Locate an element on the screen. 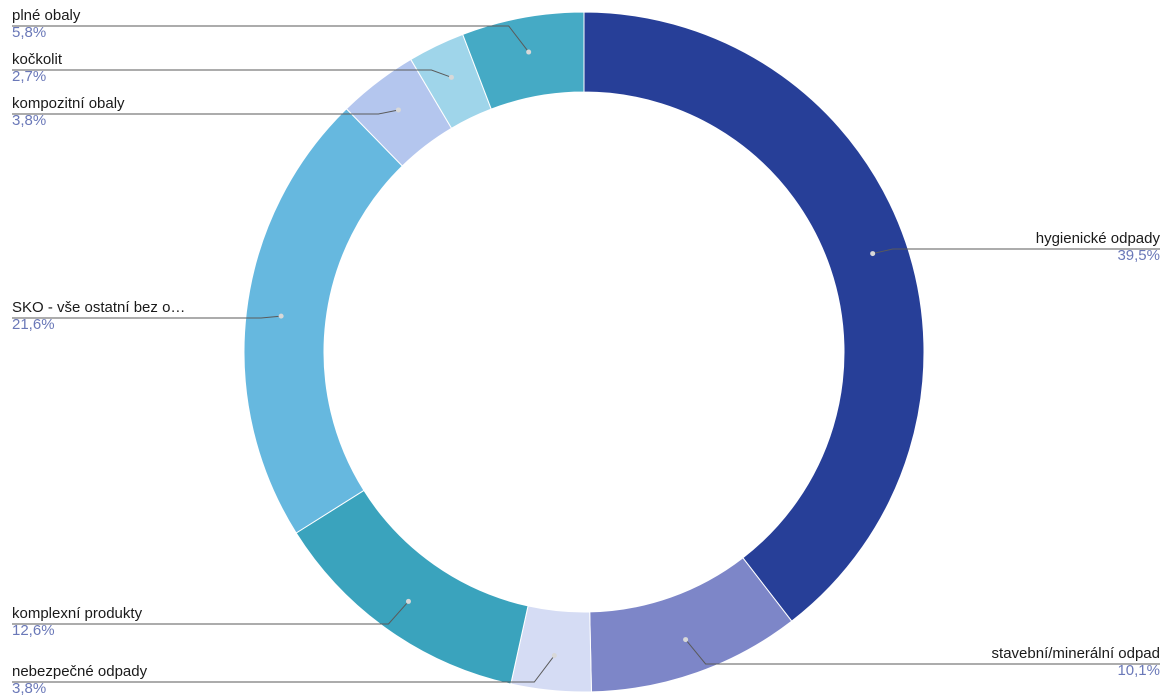 Image resolution: width=1168 pixels, height=700 pixels. slice-value-label-2: 3,8% is located at coordinates (29, 688).